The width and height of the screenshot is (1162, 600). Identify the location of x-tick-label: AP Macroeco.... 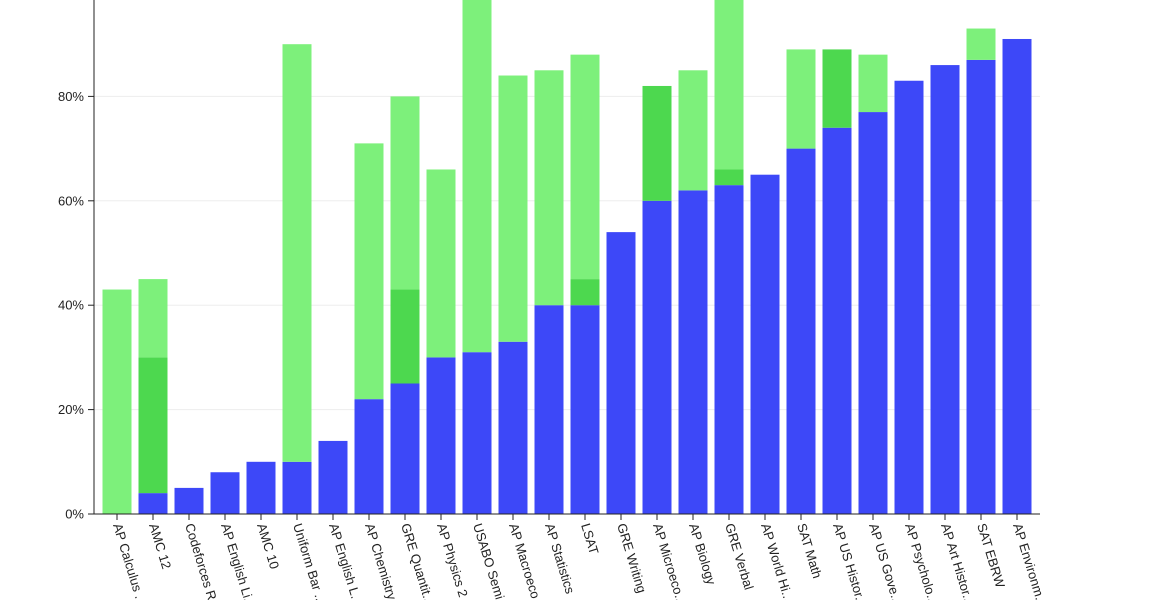
(526, 560).